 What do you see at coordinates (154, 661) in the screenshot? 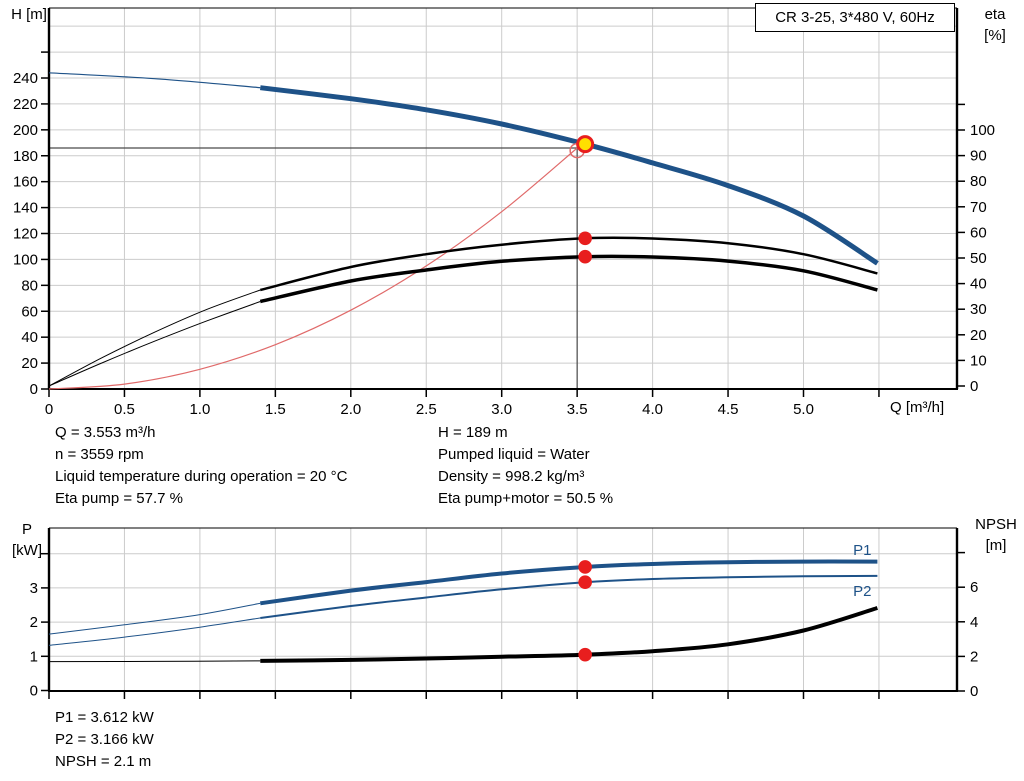
I see `npsh-curve-thin` at bounding box center [154, 661].